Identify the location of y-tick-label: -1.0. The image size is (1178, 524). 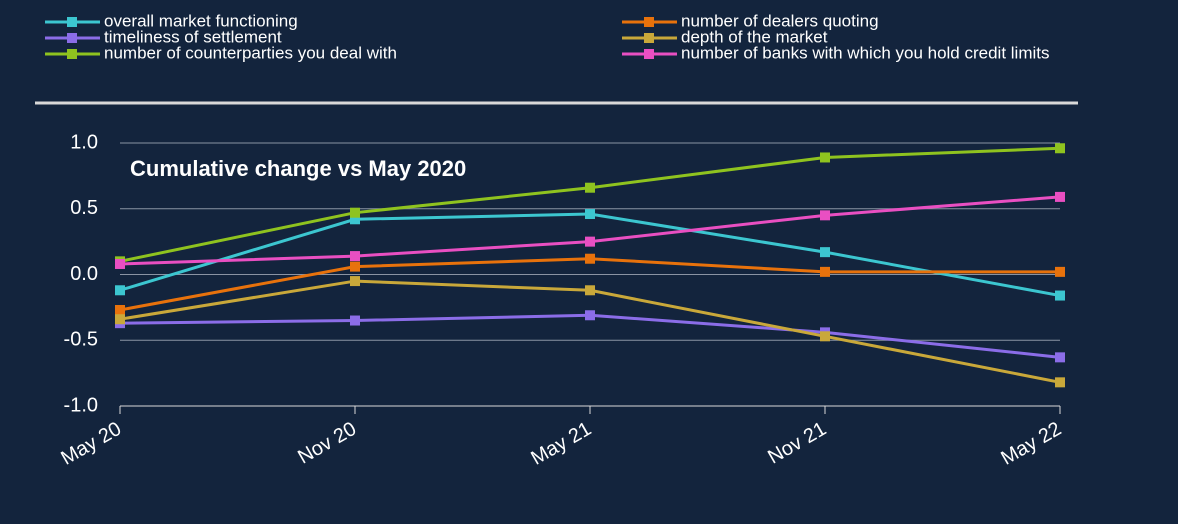
(81, 405).